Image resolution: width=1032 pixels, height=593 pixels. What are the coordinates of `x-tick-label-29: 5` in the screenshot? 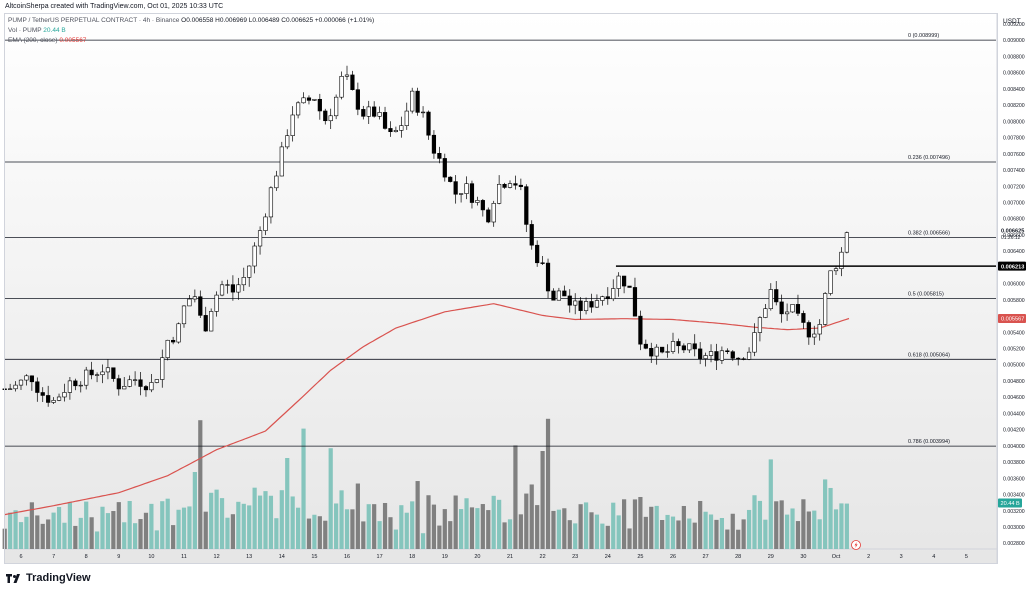 It's located at (966, 557).